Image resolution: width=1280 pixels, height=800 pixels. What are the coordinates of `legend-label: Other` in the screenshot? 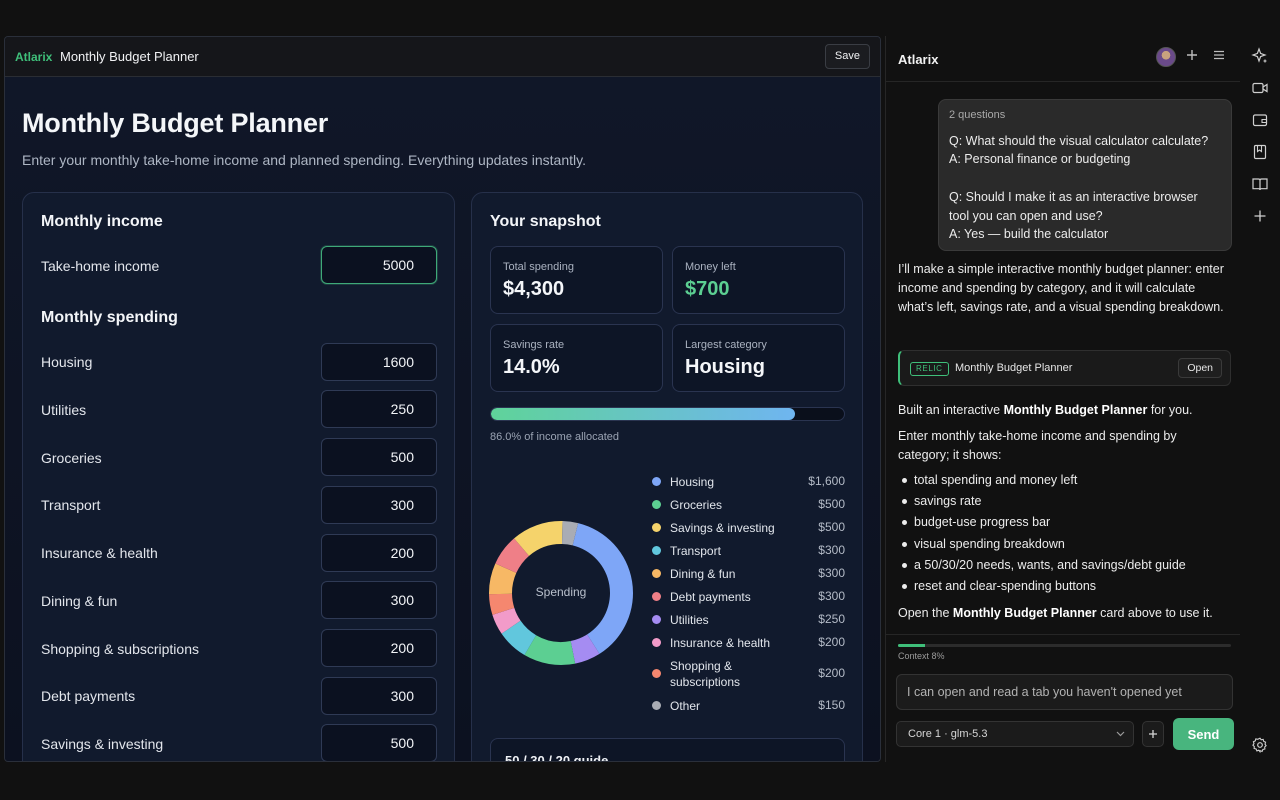 It's located at (685, 706).